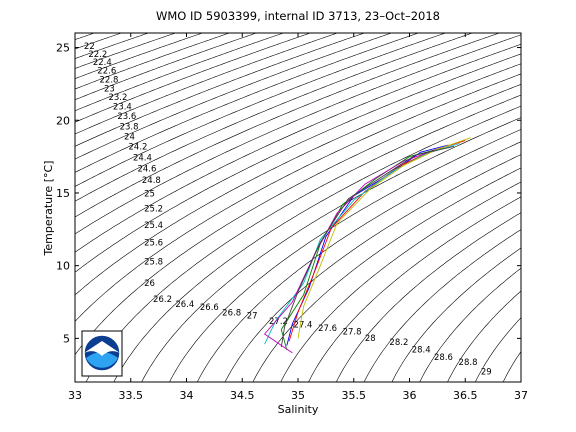 The height and width of the screenshot is (432, 576). Describe the element at coordinates (149, 284) in the screenshot. I see `density-isoline-label: 26` at that location.